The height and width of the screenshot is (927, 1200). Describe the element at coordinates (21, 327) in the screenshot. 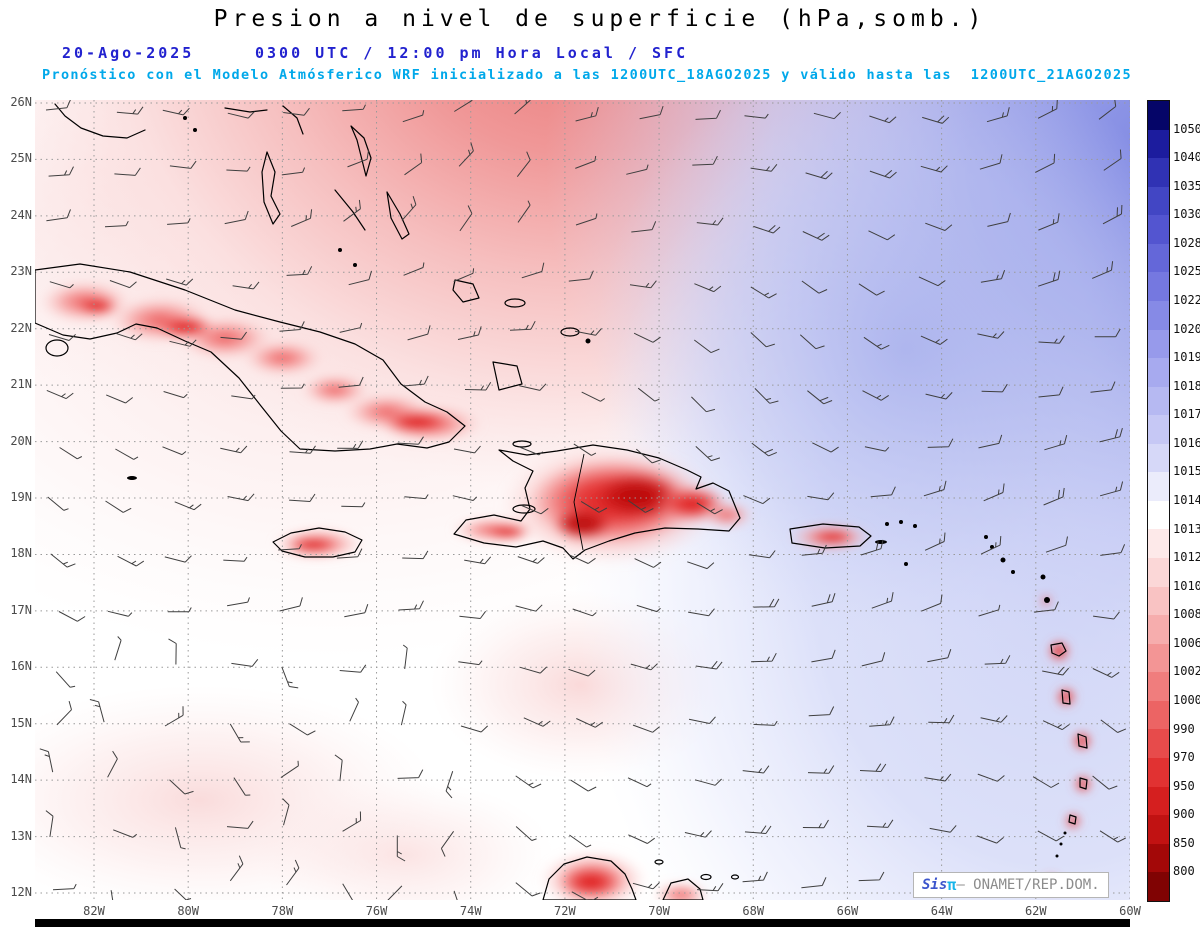

I see `lat-tick-label: 22N` at that location.